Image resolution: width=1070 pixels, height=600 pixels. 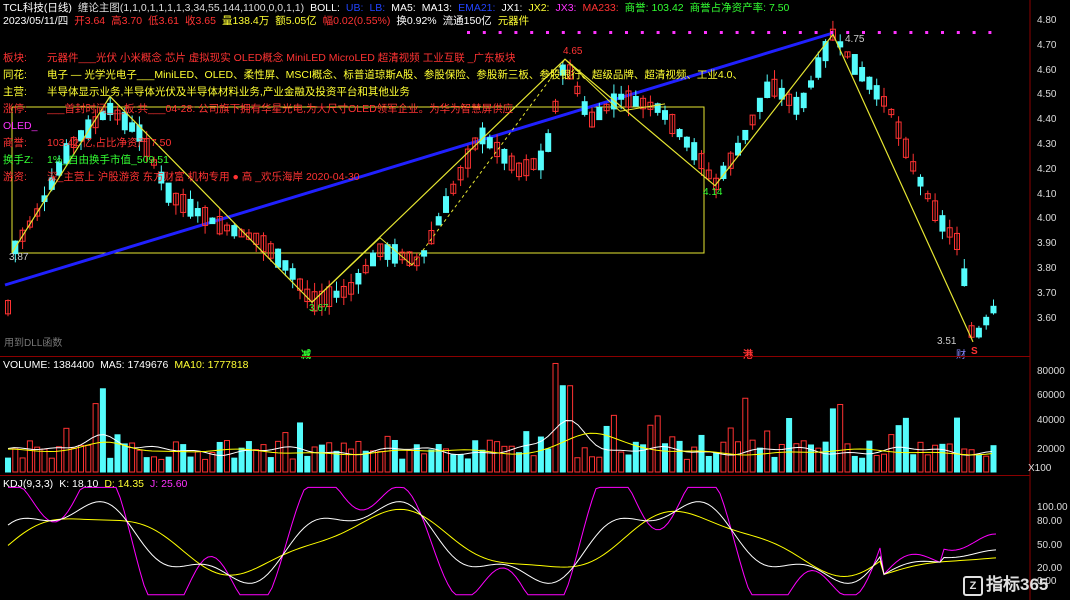 I want to click on price-tick: 4.40, so click(x=1047, y=120).